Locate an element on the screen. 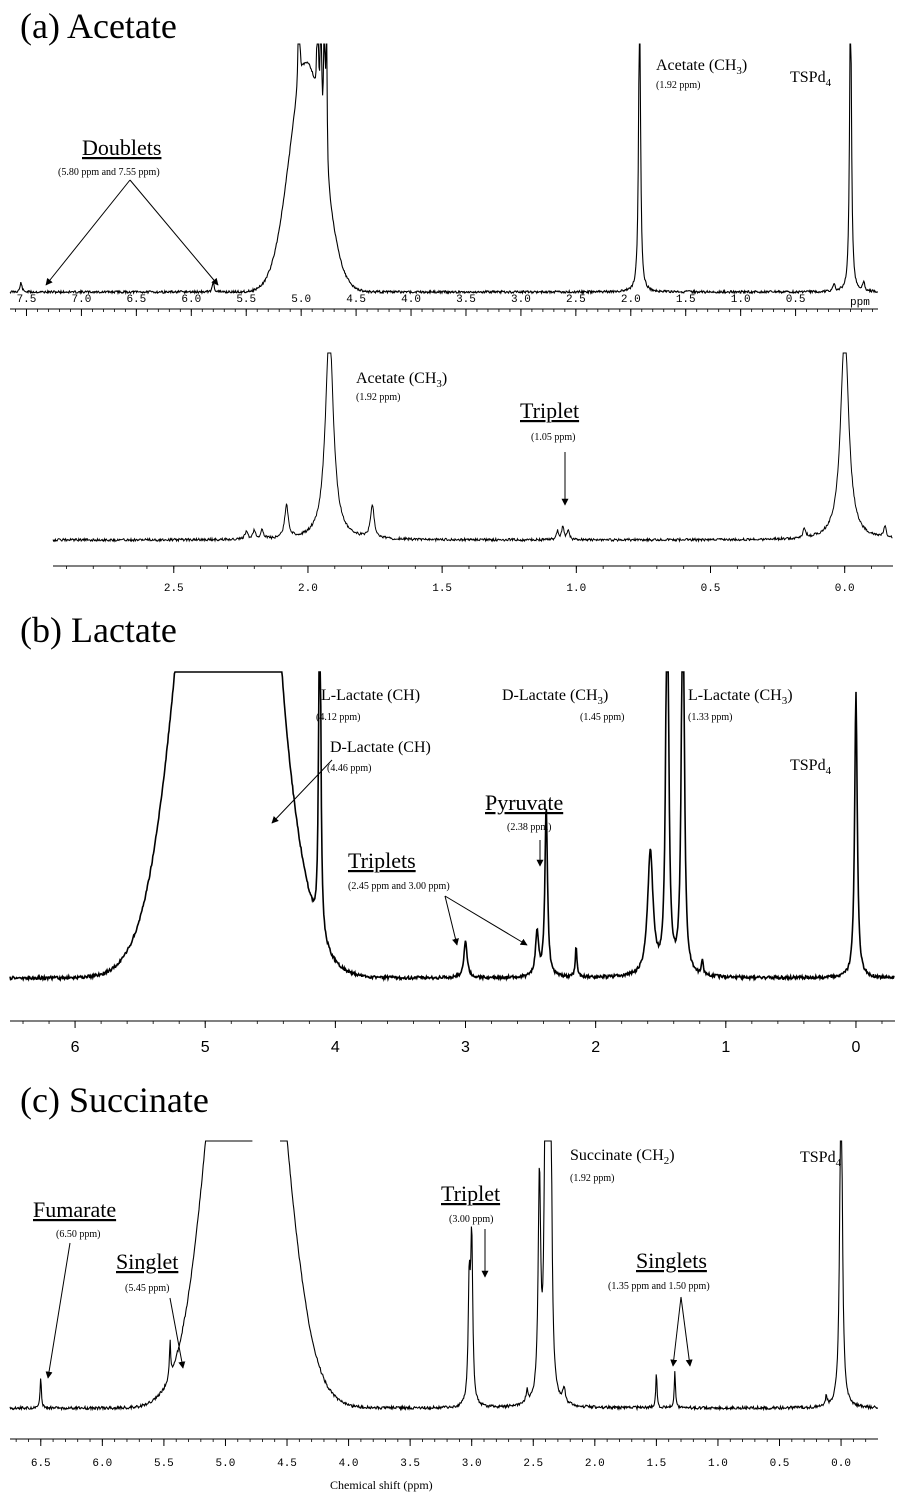 Image resolution: width=899 pixels, height=1496 pixels. d-lactate-ch3-sub: (1.45 ppm) is located at coordinates (602, 717).